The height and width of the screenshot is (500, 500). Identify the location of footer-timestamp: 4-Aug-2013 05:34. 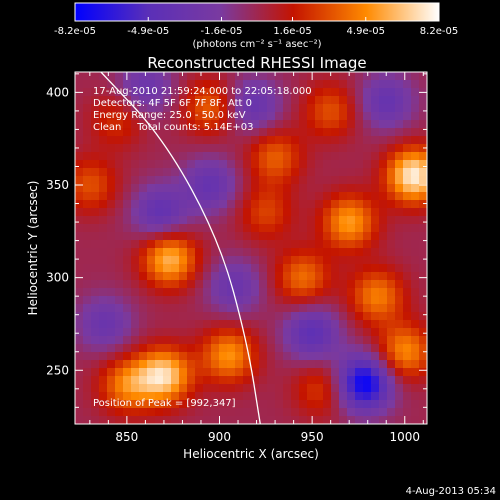
(451, 491).